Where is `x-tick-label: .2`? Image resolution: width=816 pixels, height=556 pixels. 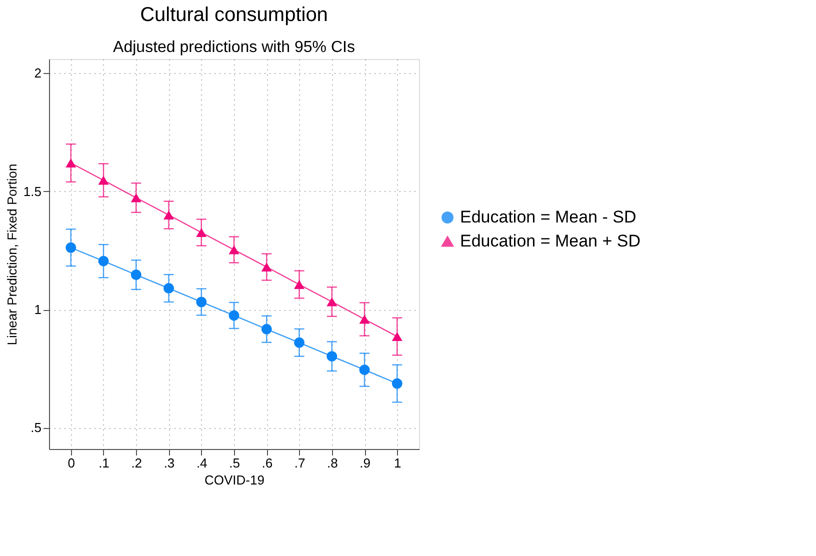 x-tick-label: .2 is located at coordinates (136, 463).